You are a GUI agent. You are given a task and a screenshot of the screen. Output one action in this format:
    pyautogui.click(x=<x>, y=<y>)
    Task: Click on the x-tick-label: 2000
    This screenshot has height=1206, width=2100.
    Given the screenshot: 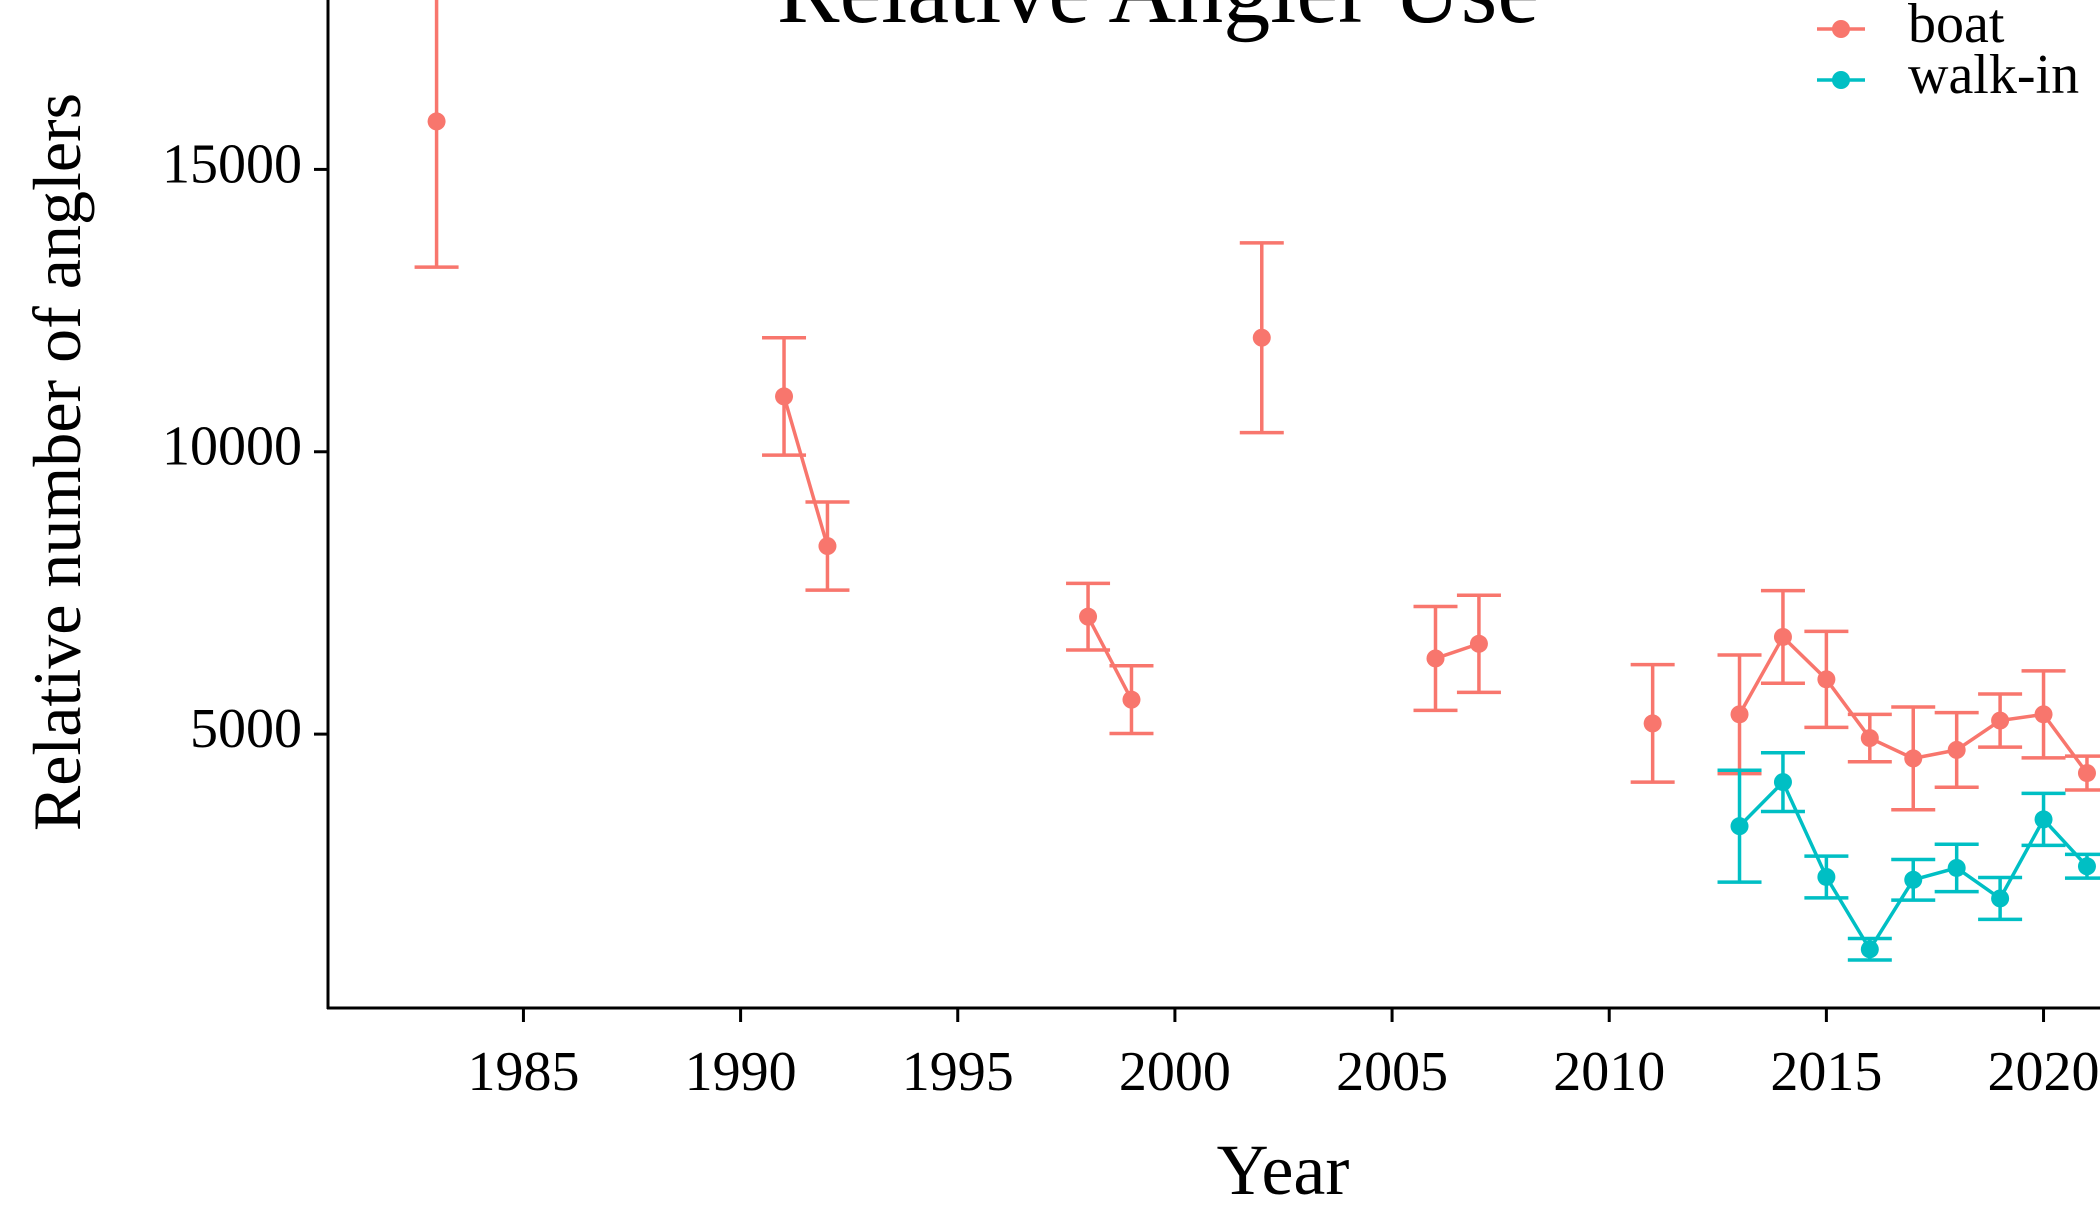 What is the action you would take?
    pyautogui.click(x=1175, y=1072)
    